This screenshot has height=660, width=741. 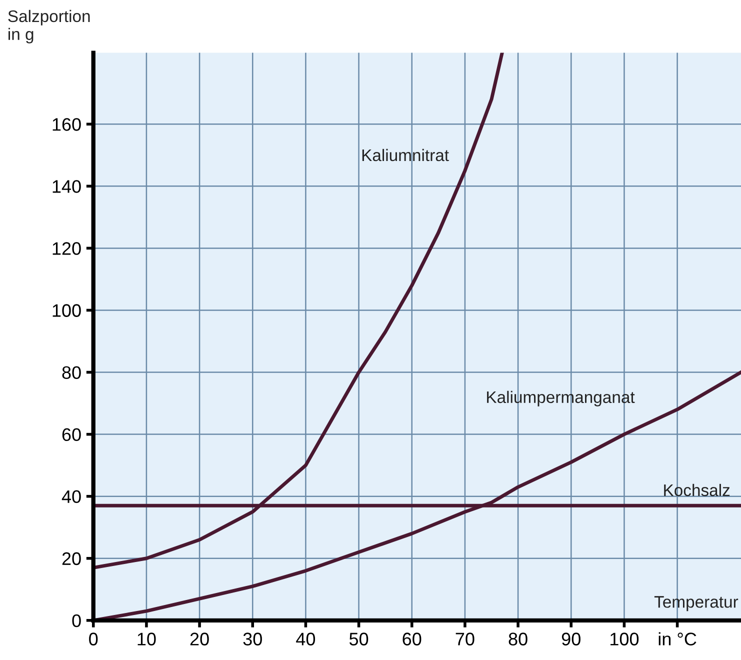 I want to click on y-tick-label: 120, so click(x=66, y=248).